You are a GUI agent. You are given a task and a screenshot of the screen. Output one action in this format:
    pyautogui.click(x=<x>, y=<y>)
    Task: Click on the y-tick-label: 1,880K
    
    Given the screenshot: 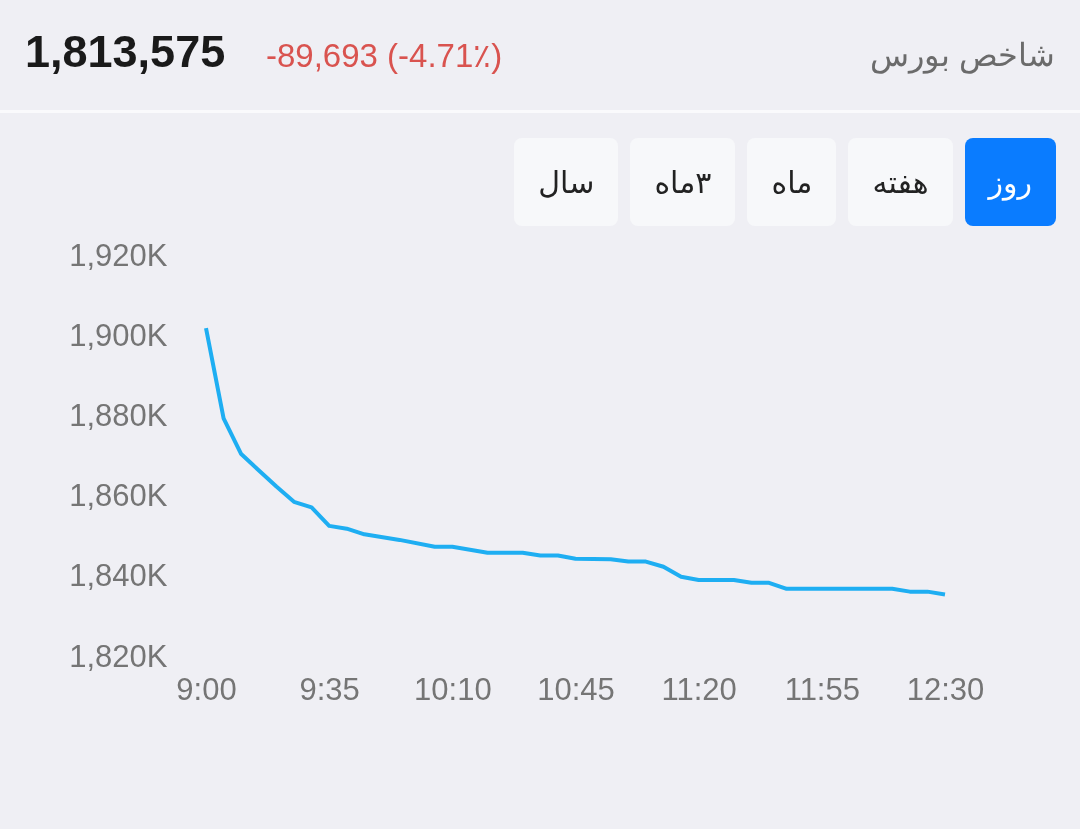 What is the action you would take?
    pyautogui.click(x=118, y=415)
    